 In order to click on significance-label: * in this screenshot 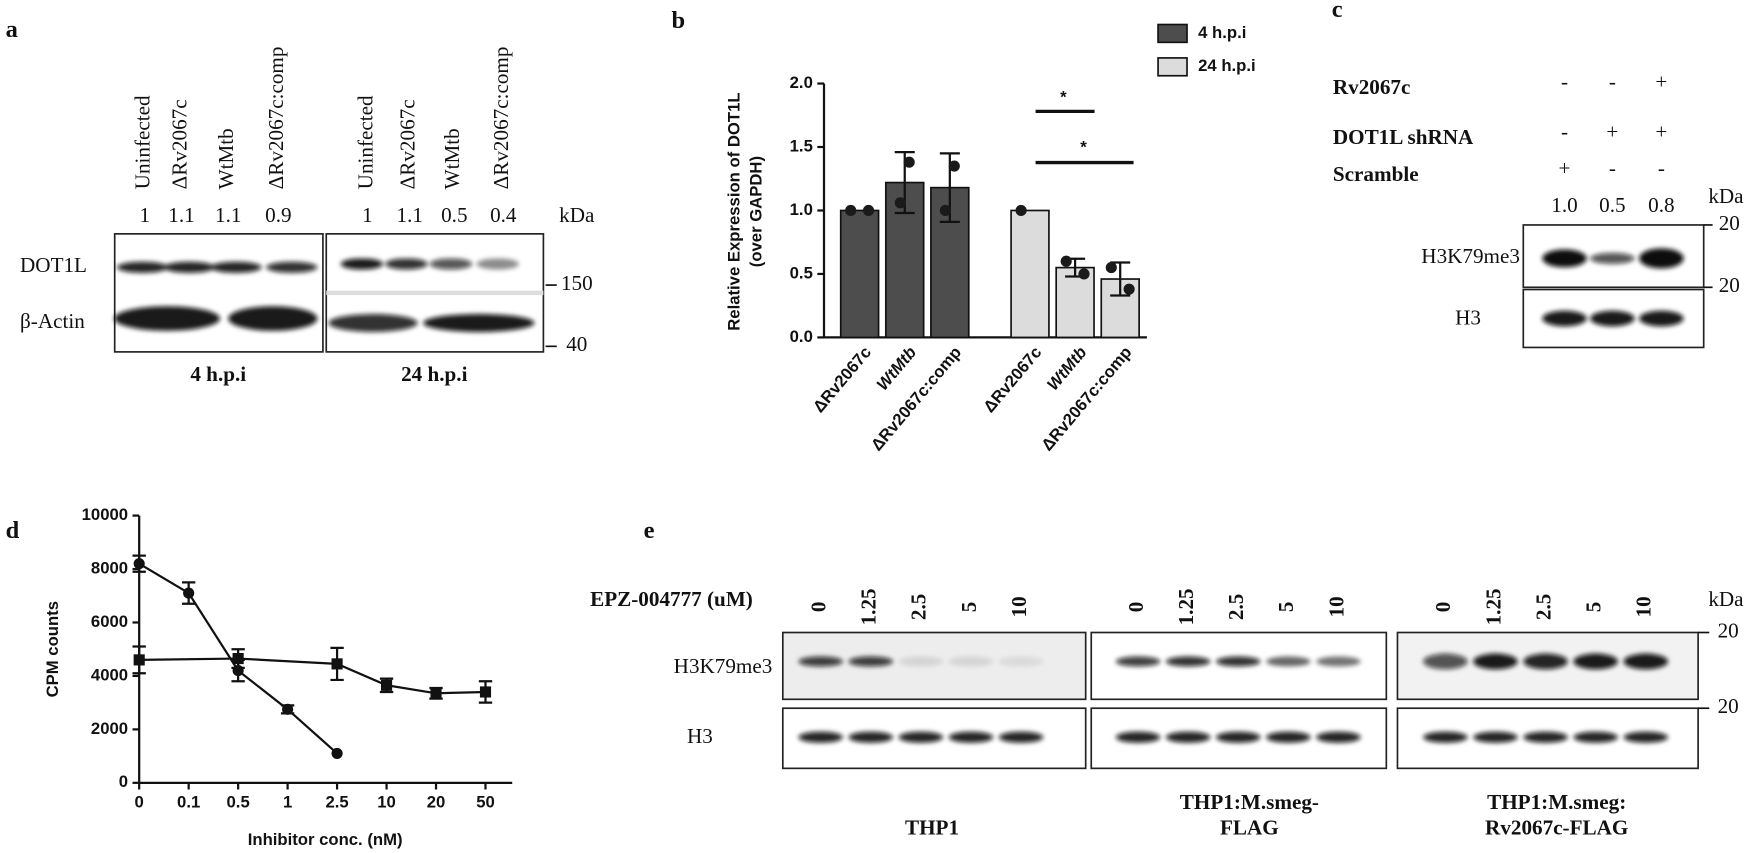, I will do `click(1063, 96)`.